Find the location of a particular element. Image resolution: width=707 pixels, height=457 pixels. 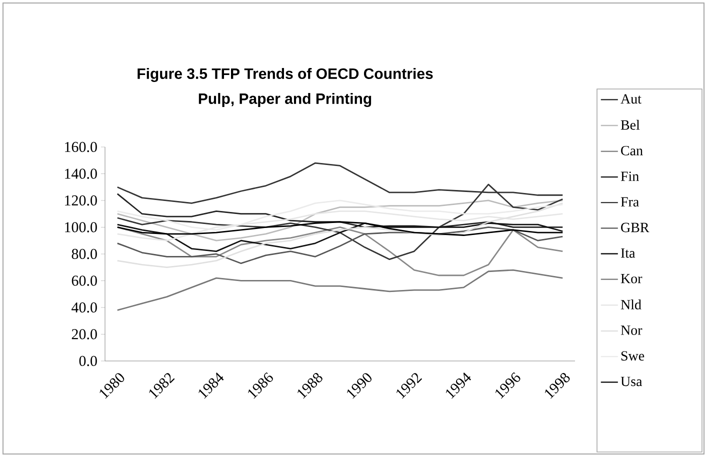

legend-label: Nld is located at coordinates (631, 305).